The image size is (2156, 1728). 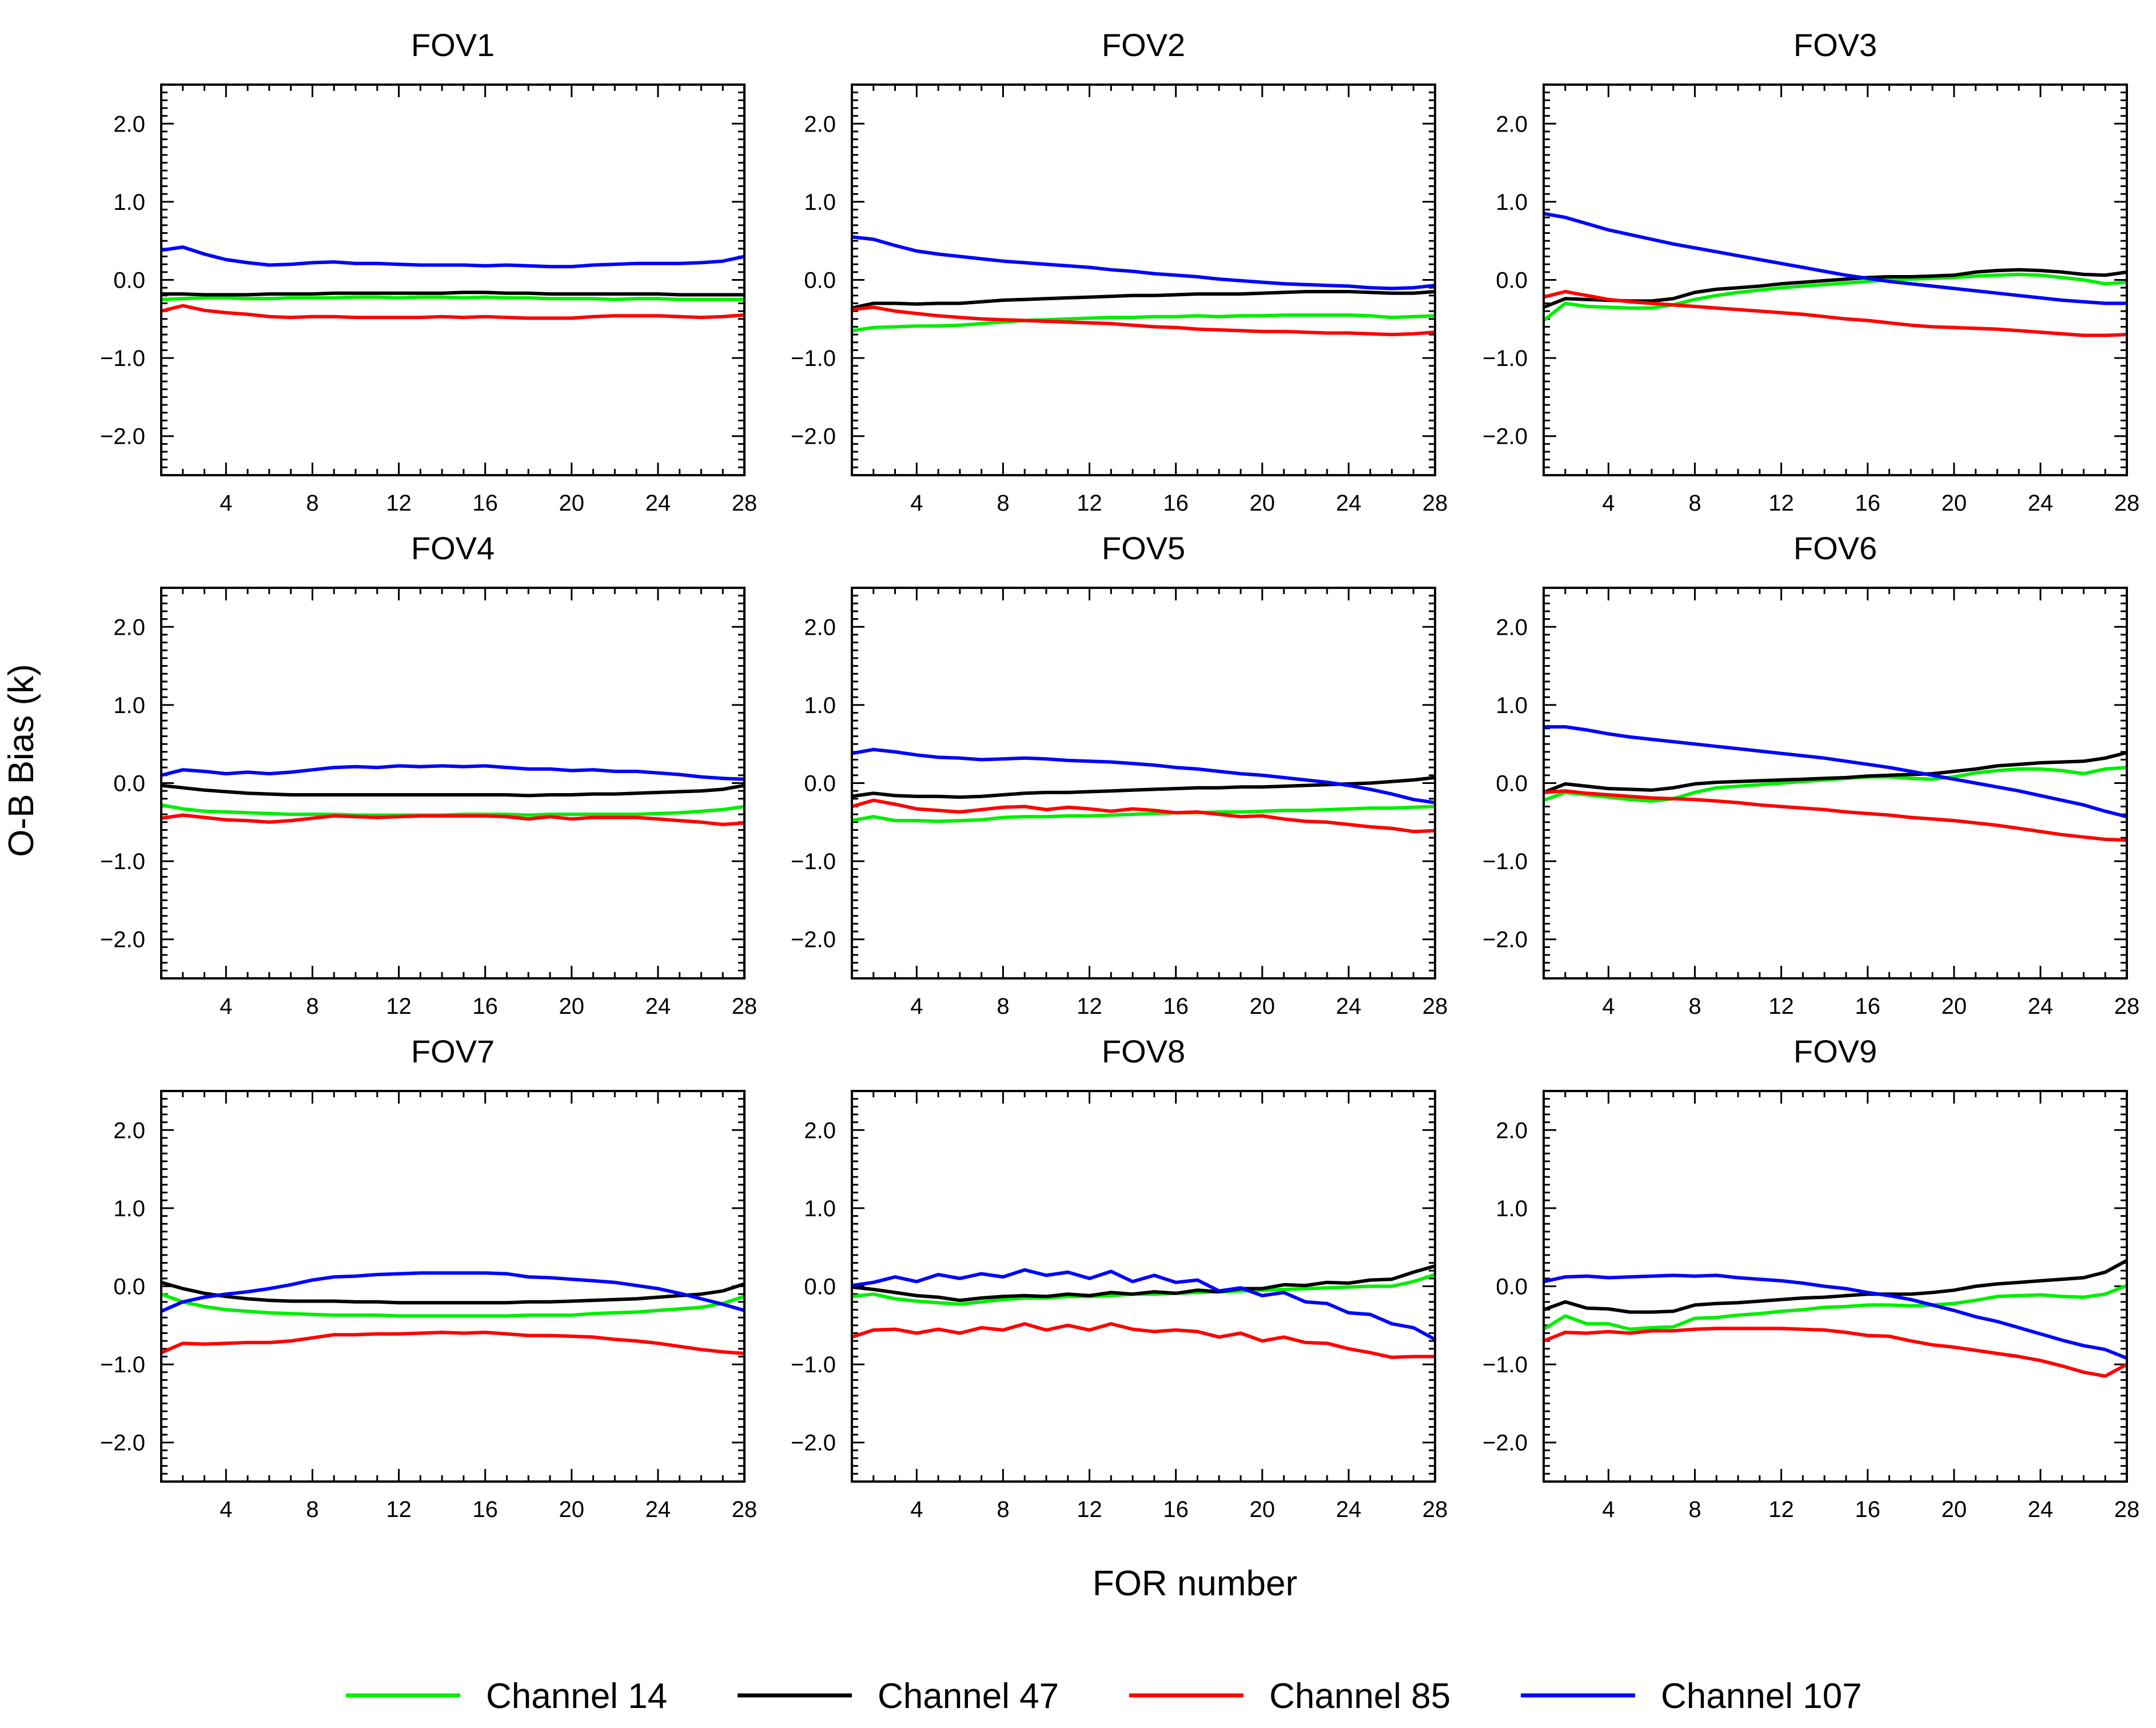 I want to click on panel-title: FOV3, so click(x=1835, y=45).